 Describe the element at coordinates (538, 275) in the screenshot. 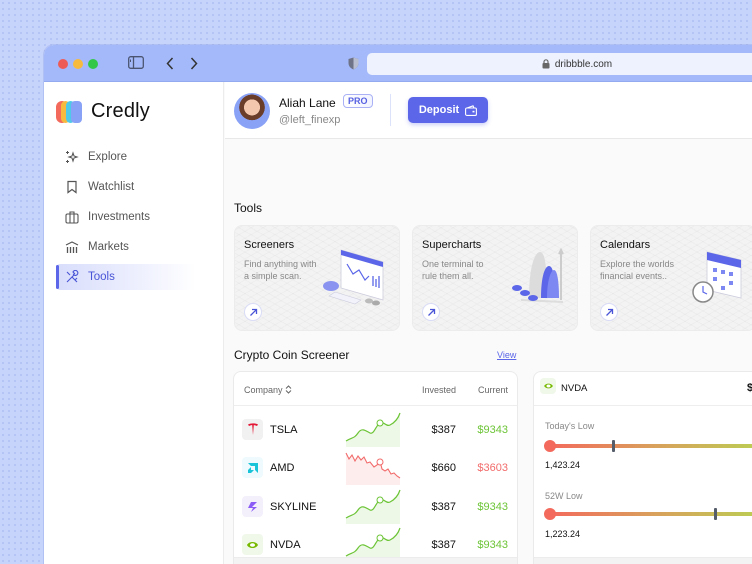

I see `supercharts-illustration-icon` at that location.